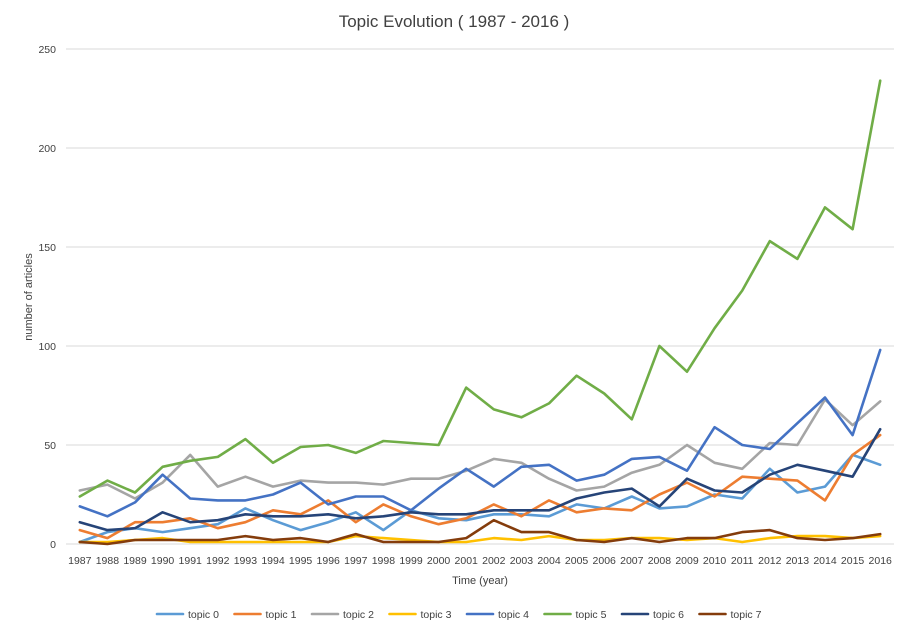 This screenshot has height=635, width=908. Describe the element at coordinates (163, 561) in the screenshot. I see `x-tick-label: 1990` at that location.